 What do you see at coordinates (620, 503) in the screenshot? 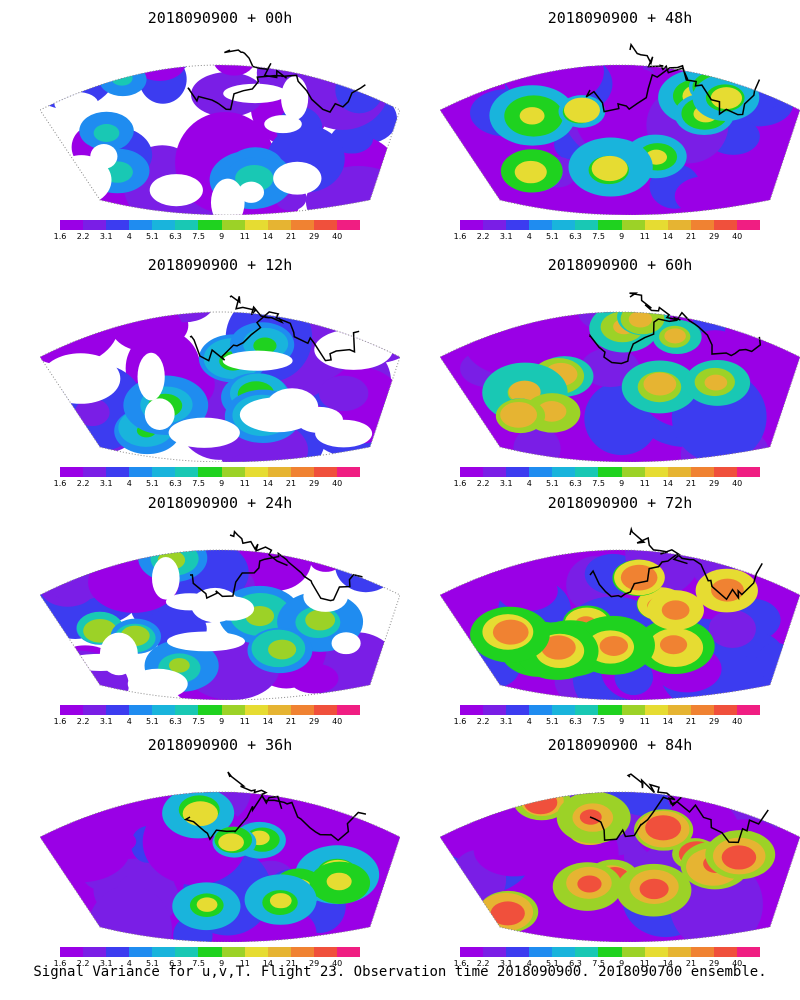
I see `panel-title: 2018090900 + 72h` at bounding box center [620, 503].